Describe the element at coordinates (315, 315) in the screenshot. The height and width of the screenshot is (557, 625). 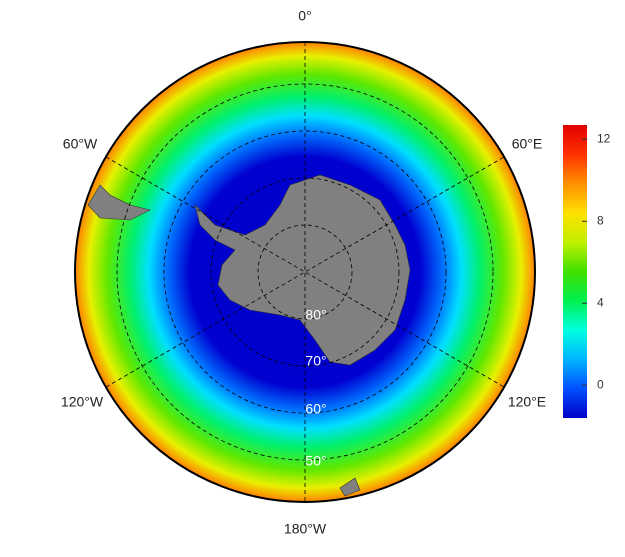
I see `latitude-label: 80°` at that location.